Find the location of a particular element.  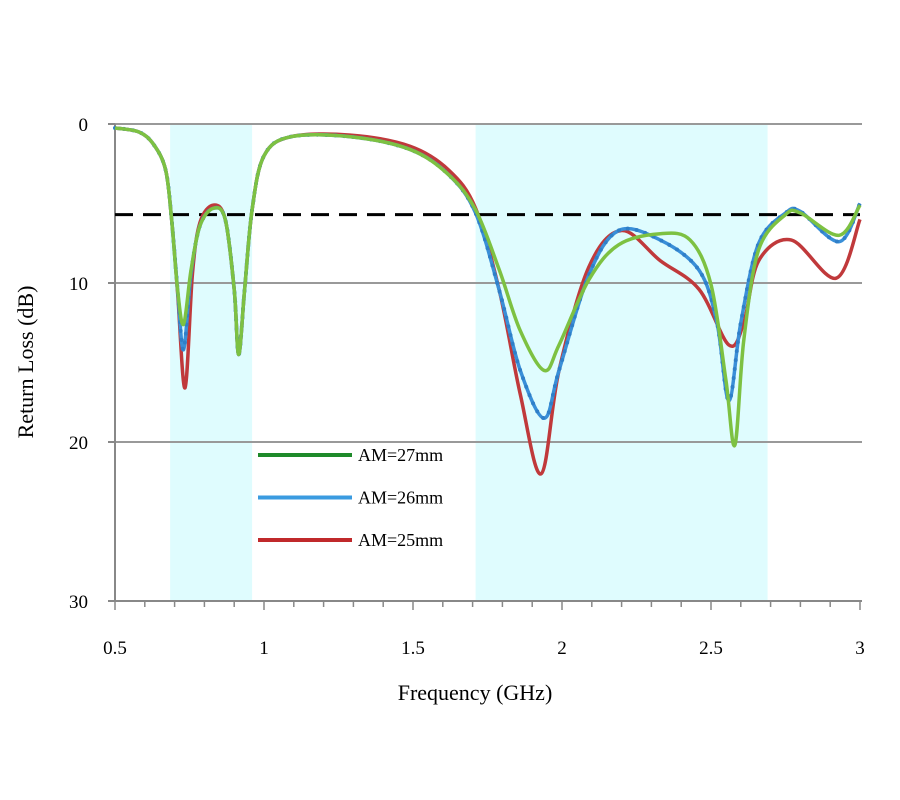

x-axis-label: Frequency (GHz) is located at coordinates (475, 692).